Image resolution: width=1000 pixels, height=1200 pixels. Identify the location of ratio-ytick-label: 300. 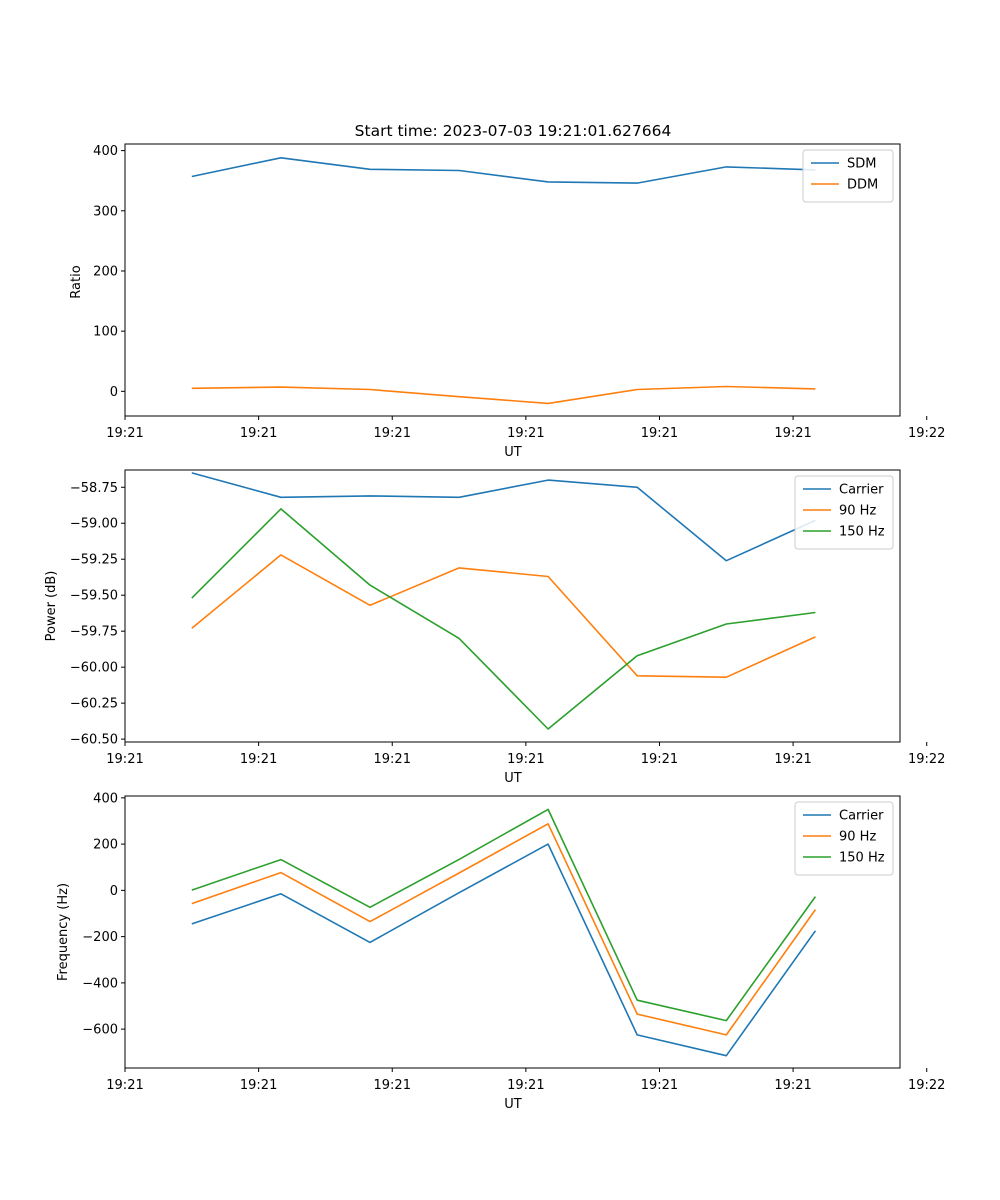
(105, 211).